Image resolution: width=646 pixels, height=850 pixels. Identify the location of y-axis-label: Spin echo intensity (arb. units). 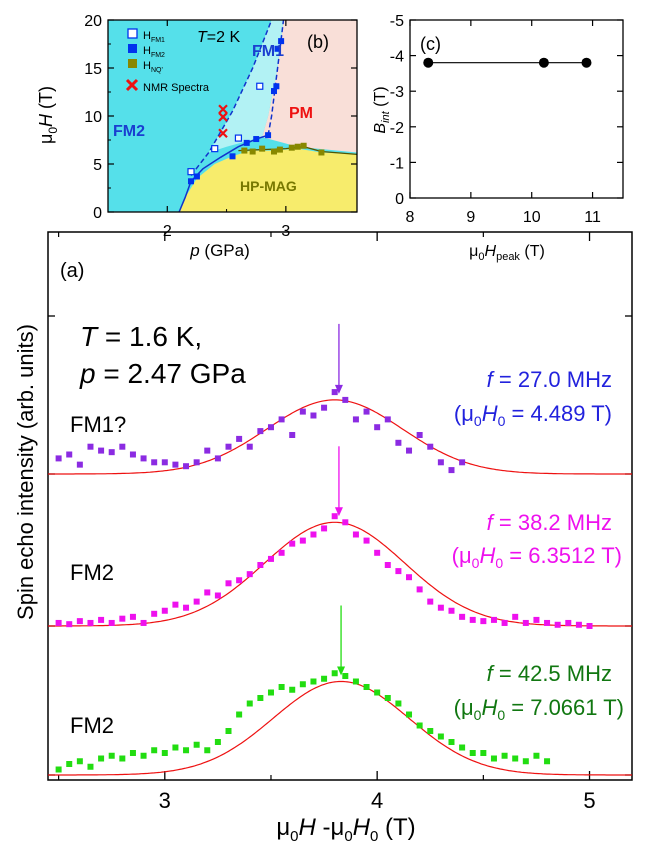
(25, 472).